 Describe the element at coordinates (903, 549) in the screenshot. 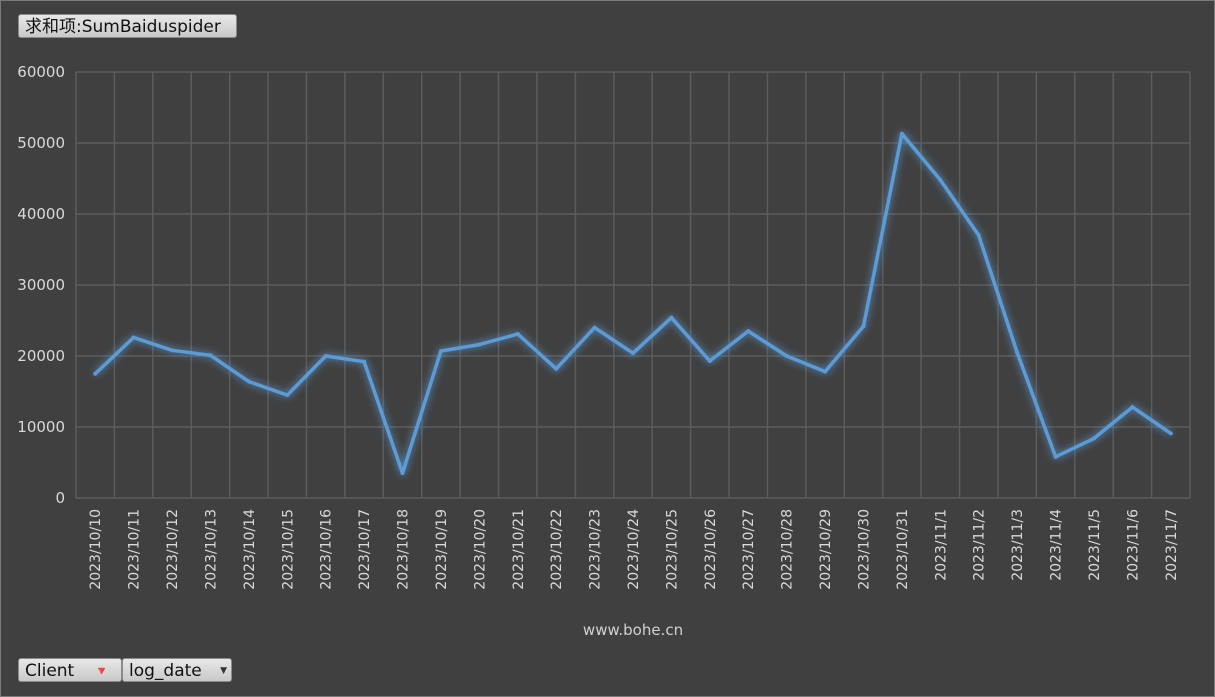

I see `x-tick-label: 2023/10/31` at that location.